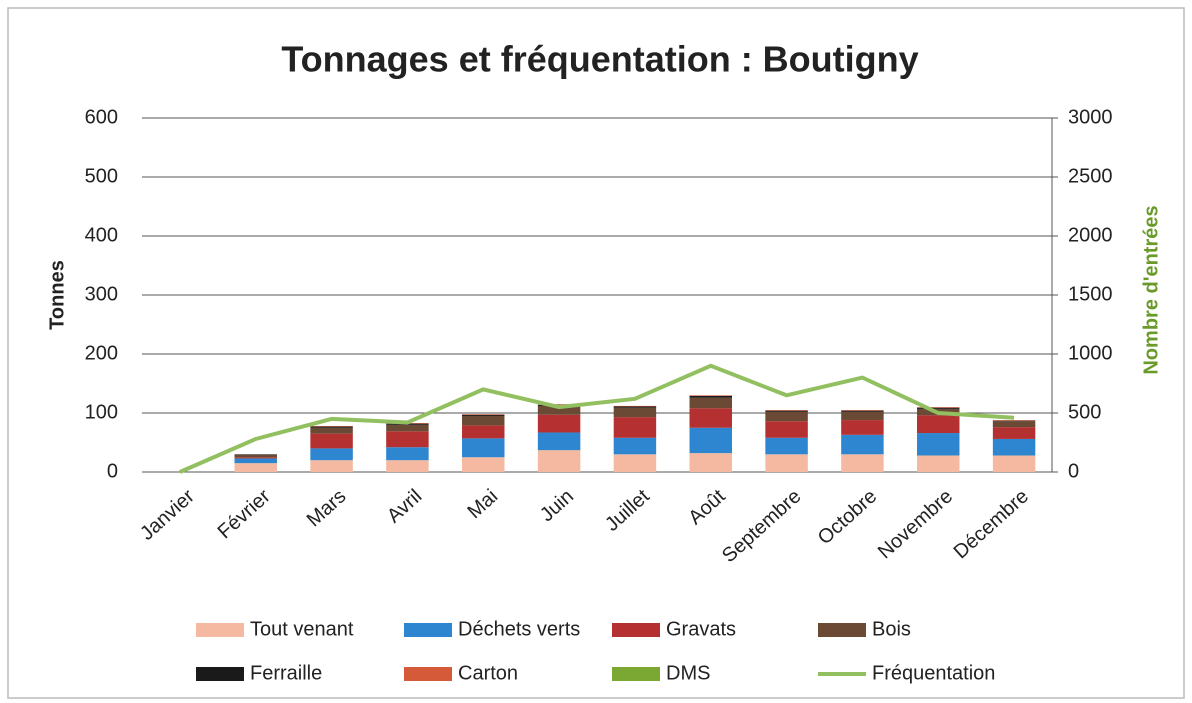  Describe the element at coordinates (688, 673) in the screenshot. I see `legend-label: DMS` at that location.